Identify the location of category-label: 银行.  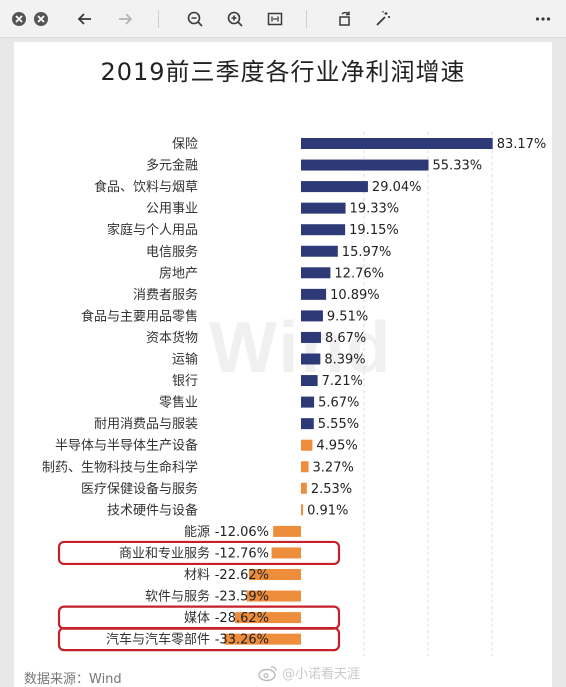
(185, 381).